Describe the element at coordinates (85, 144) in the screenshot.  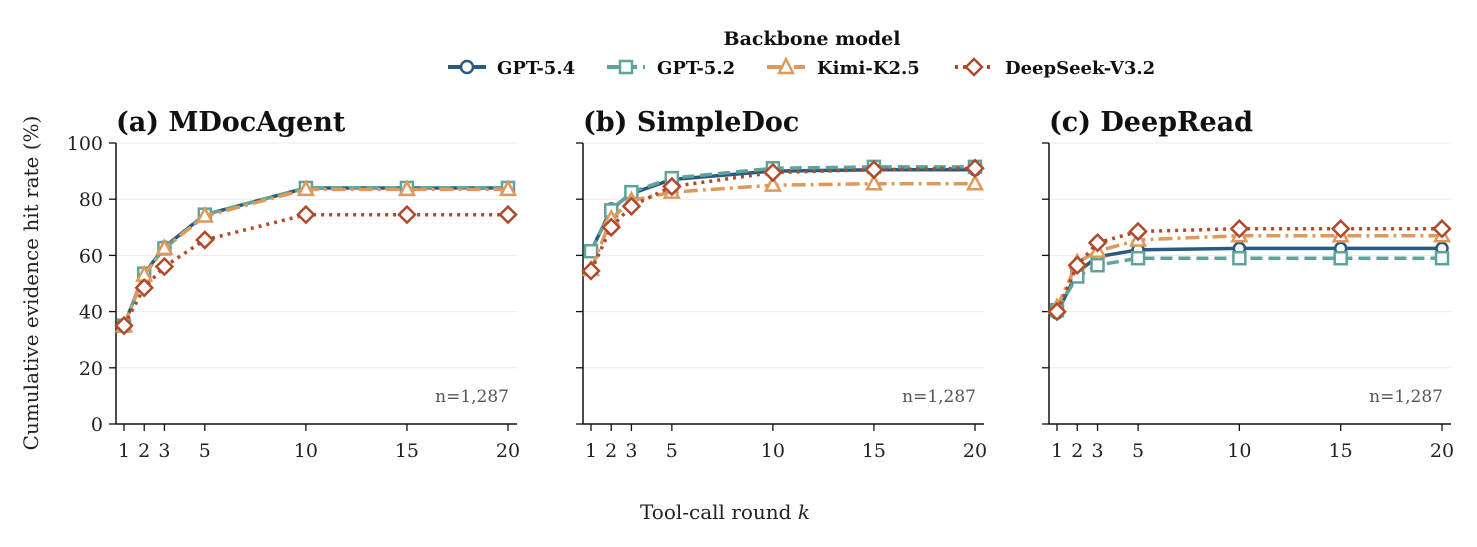
I see `y-tick-label: 100` at that location.